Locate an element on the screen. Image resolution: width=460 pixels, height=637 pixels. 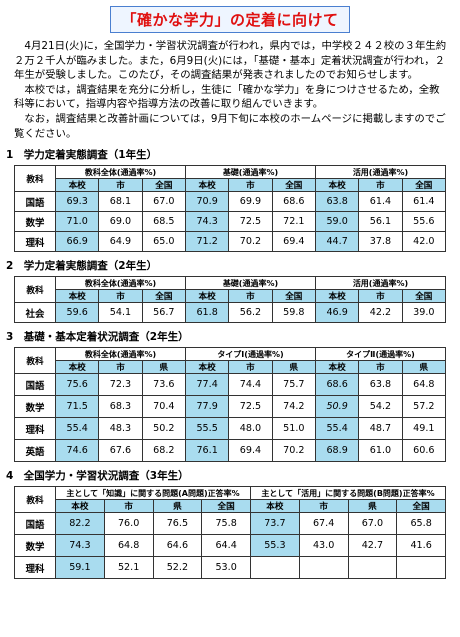
score-cell: 61.0 is located at coordinates (380, 451).